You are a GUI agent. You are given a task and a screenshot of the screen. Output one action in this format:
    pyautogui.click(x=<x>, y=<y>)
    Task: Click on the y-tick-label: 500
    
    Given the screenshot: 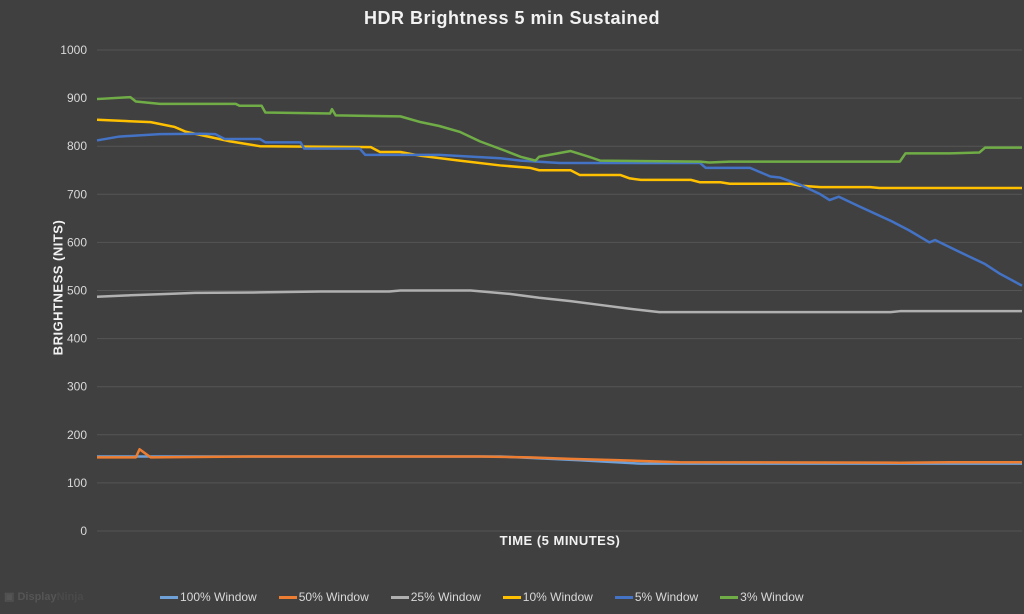 What is the action you would take?
    pyautogui.click(x=77, y=291)
    